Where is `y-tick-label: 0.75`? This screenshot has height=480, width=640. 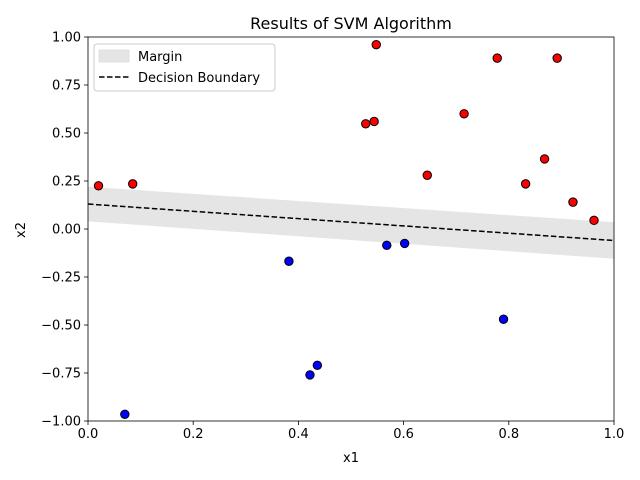
y-tick-label: 0.75 is located at coordinates (66, 86).